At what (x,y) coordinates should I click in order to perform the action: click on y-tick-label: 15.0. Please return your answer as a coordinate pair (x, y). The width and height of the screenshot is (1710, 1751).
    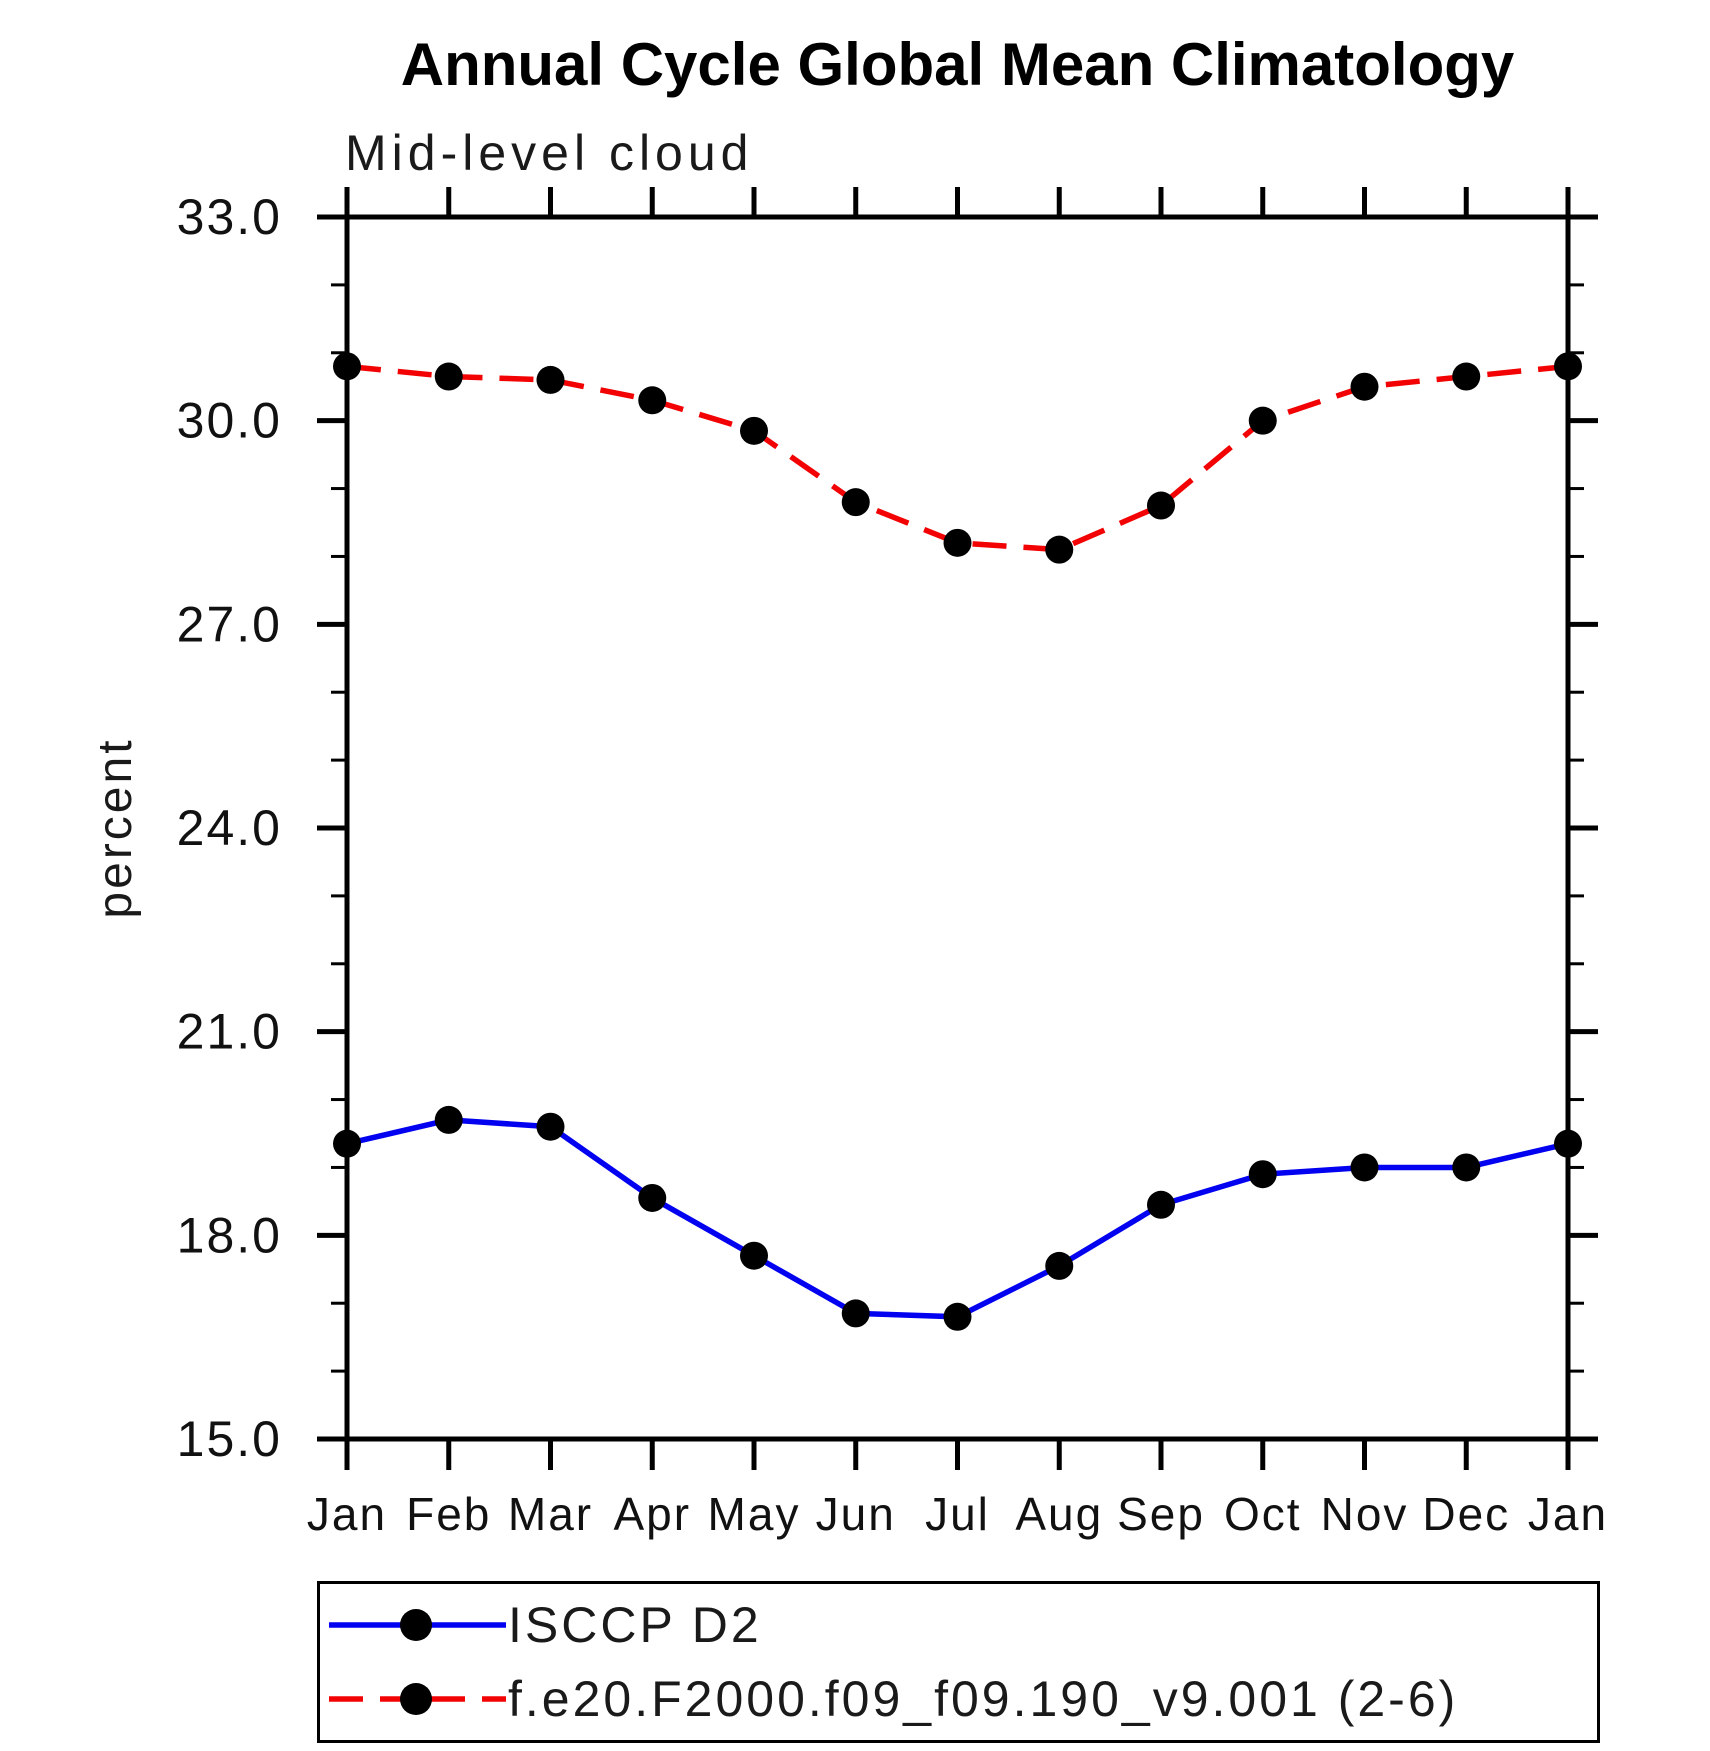
    Looking at the image, I should click on (229, 1439).